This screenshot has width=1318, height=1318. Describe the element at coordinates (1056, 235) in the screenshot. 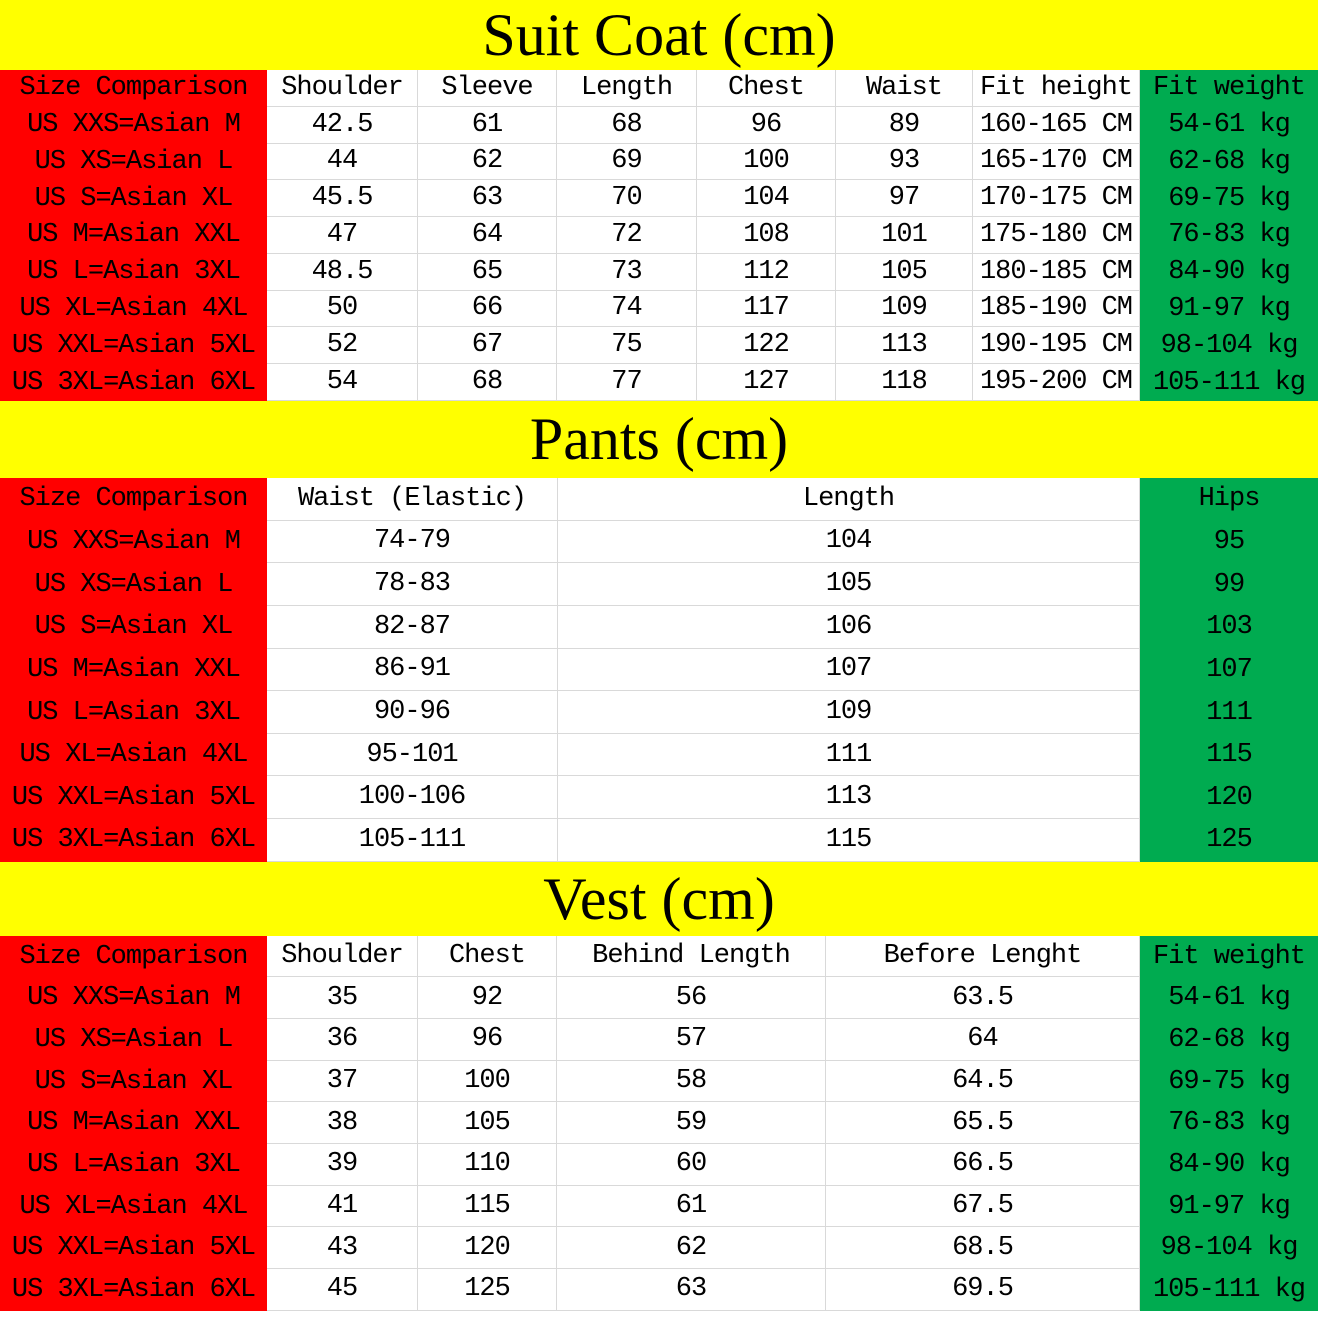

I see `table-cell: 175-180 CM` at that location.